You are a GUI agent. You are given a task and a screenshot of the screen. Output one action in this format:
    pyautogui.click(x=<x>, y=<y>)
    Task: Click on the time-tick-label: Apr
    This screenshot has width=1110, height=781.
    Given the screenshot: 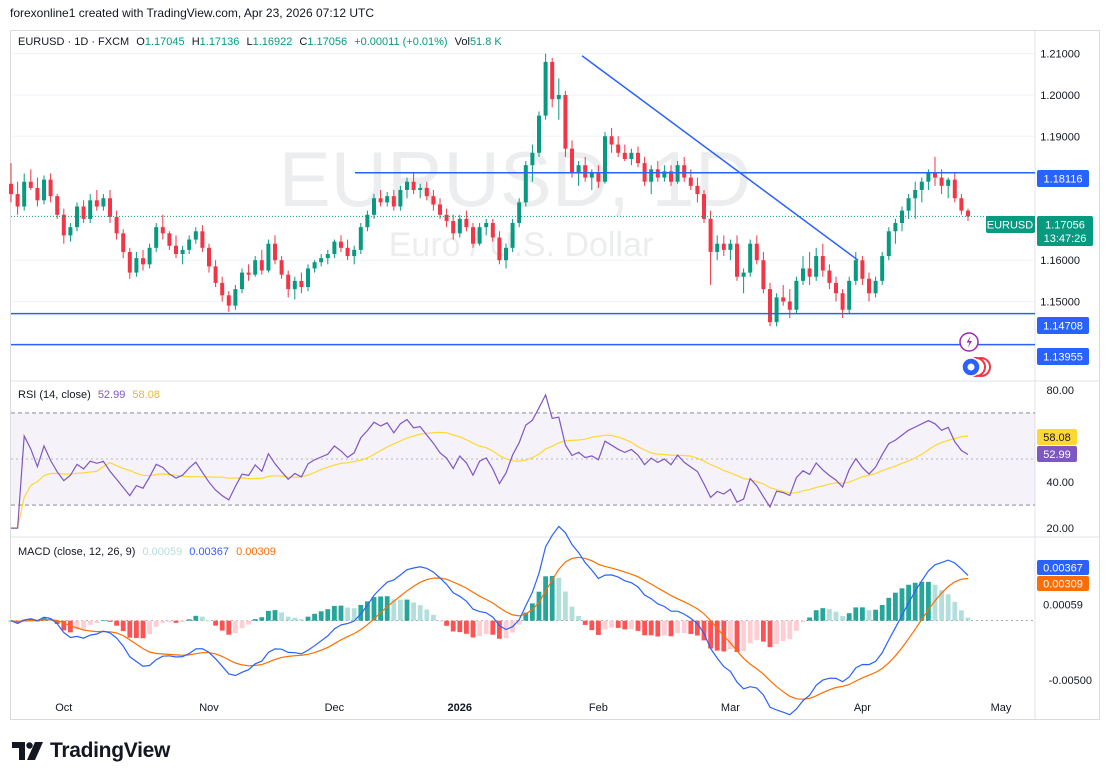 What is the action you would take?
    pyautogui.click(x=862, y=708)
    